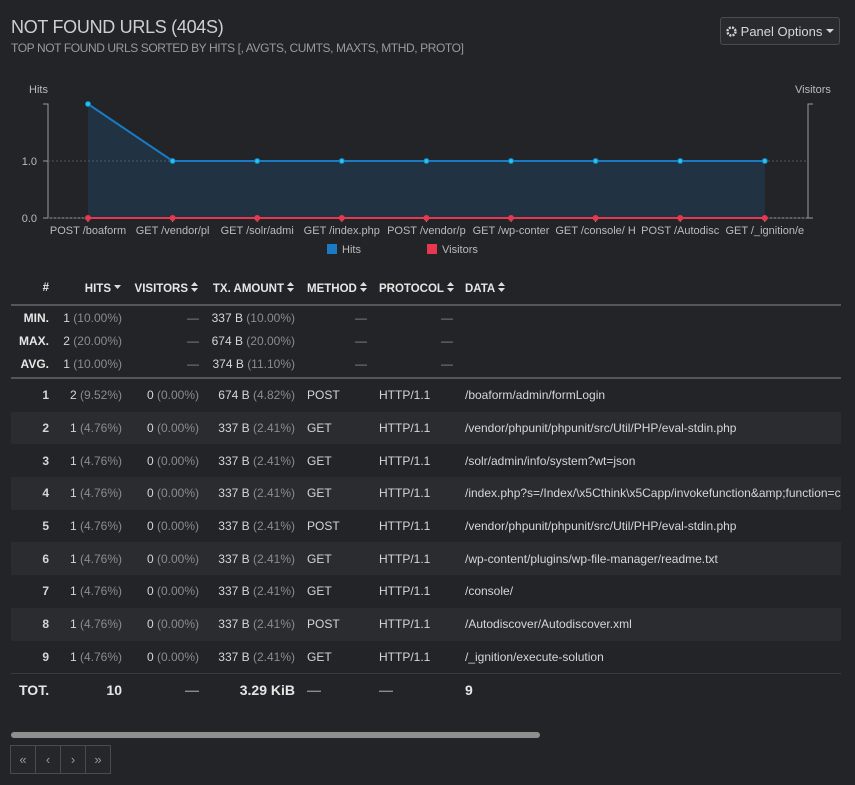 This screenshot has height=785, width=855. I want to click on cell: 8, so click(33, 624).